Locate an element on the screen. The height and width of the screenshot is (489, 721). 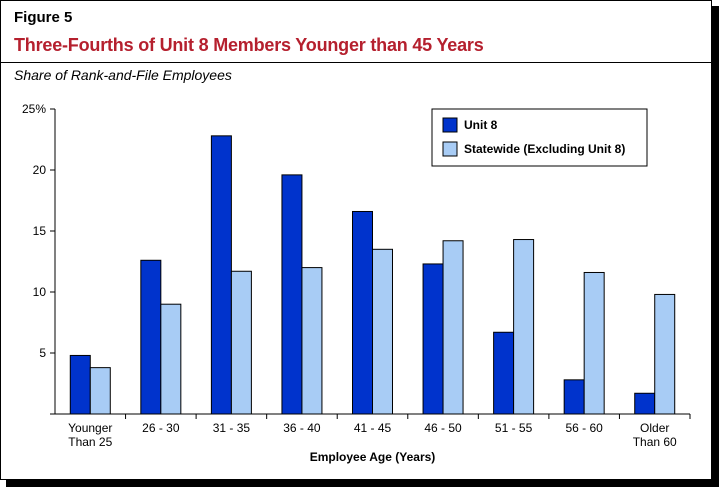
x-tick-label: 56 - 60 is located at coordinates (584, 428).